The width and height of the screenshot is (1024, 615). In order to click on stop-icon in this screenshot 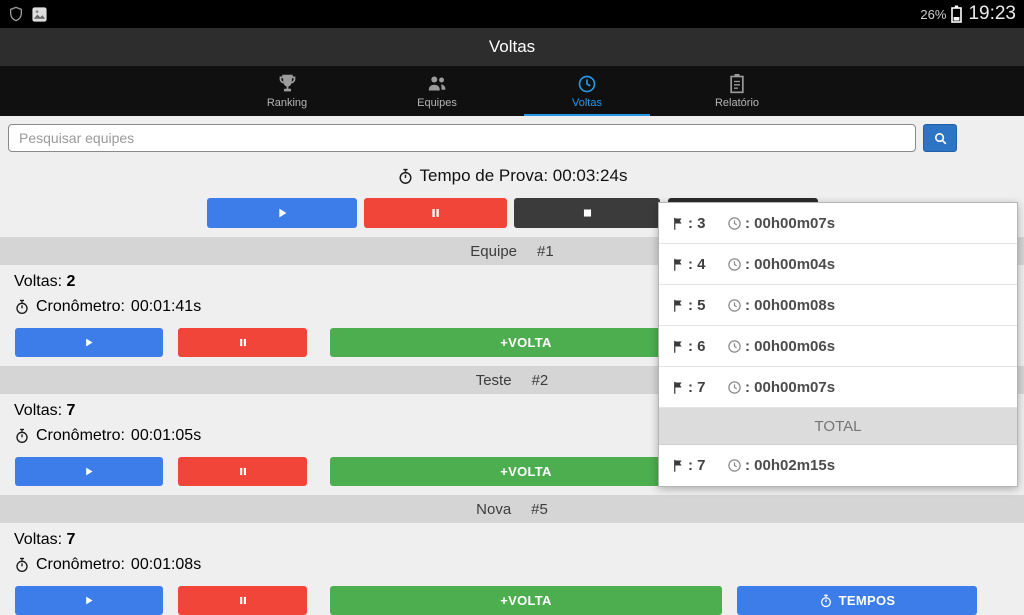, I will do `click(587, 213)`.